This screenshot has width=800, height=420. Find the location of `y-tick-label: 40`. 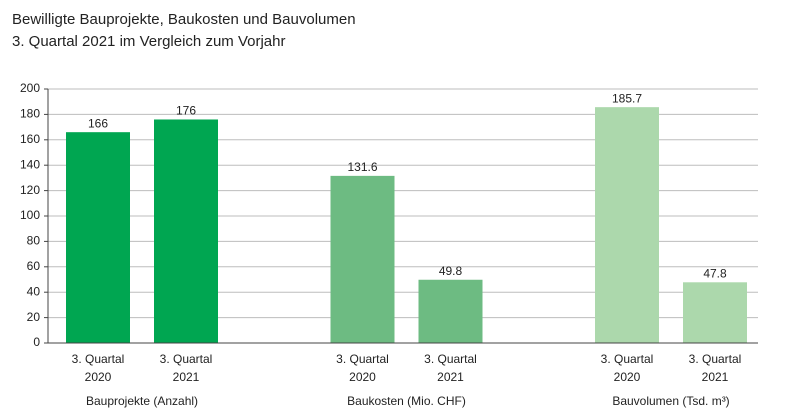

y-tick-label: 40 is located at coordinates (34, 291).